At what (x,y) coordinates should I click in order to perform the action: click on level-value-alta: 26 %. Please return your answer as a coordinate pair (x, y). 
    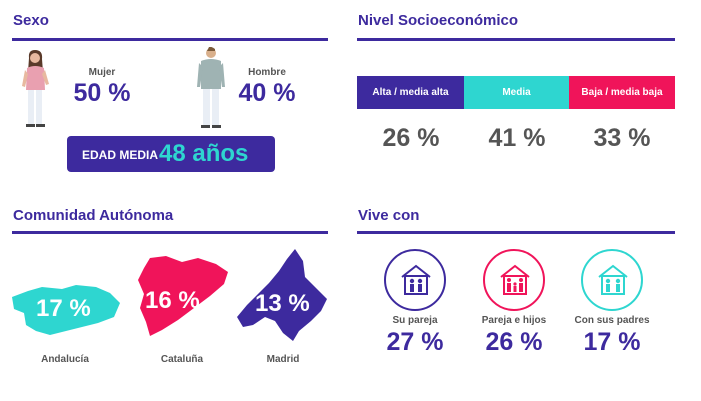
    Looking at the image, I should click on (411, 138).